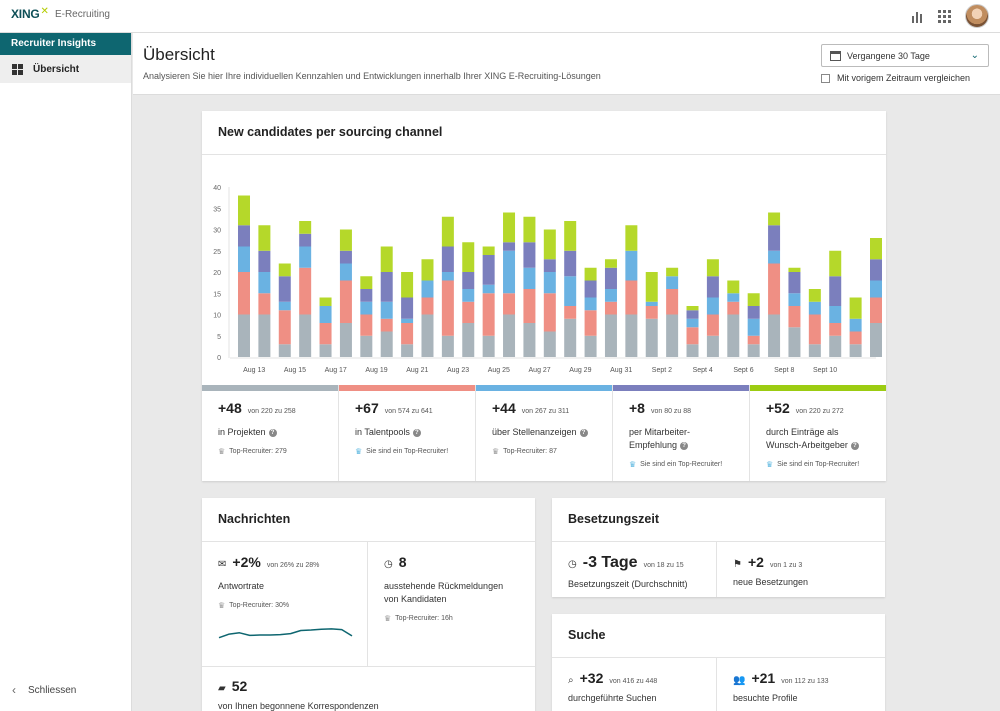 This screenshot has width=1000, height=711. I want to click on x-tick-label: Aug 13, so click(254, 370).